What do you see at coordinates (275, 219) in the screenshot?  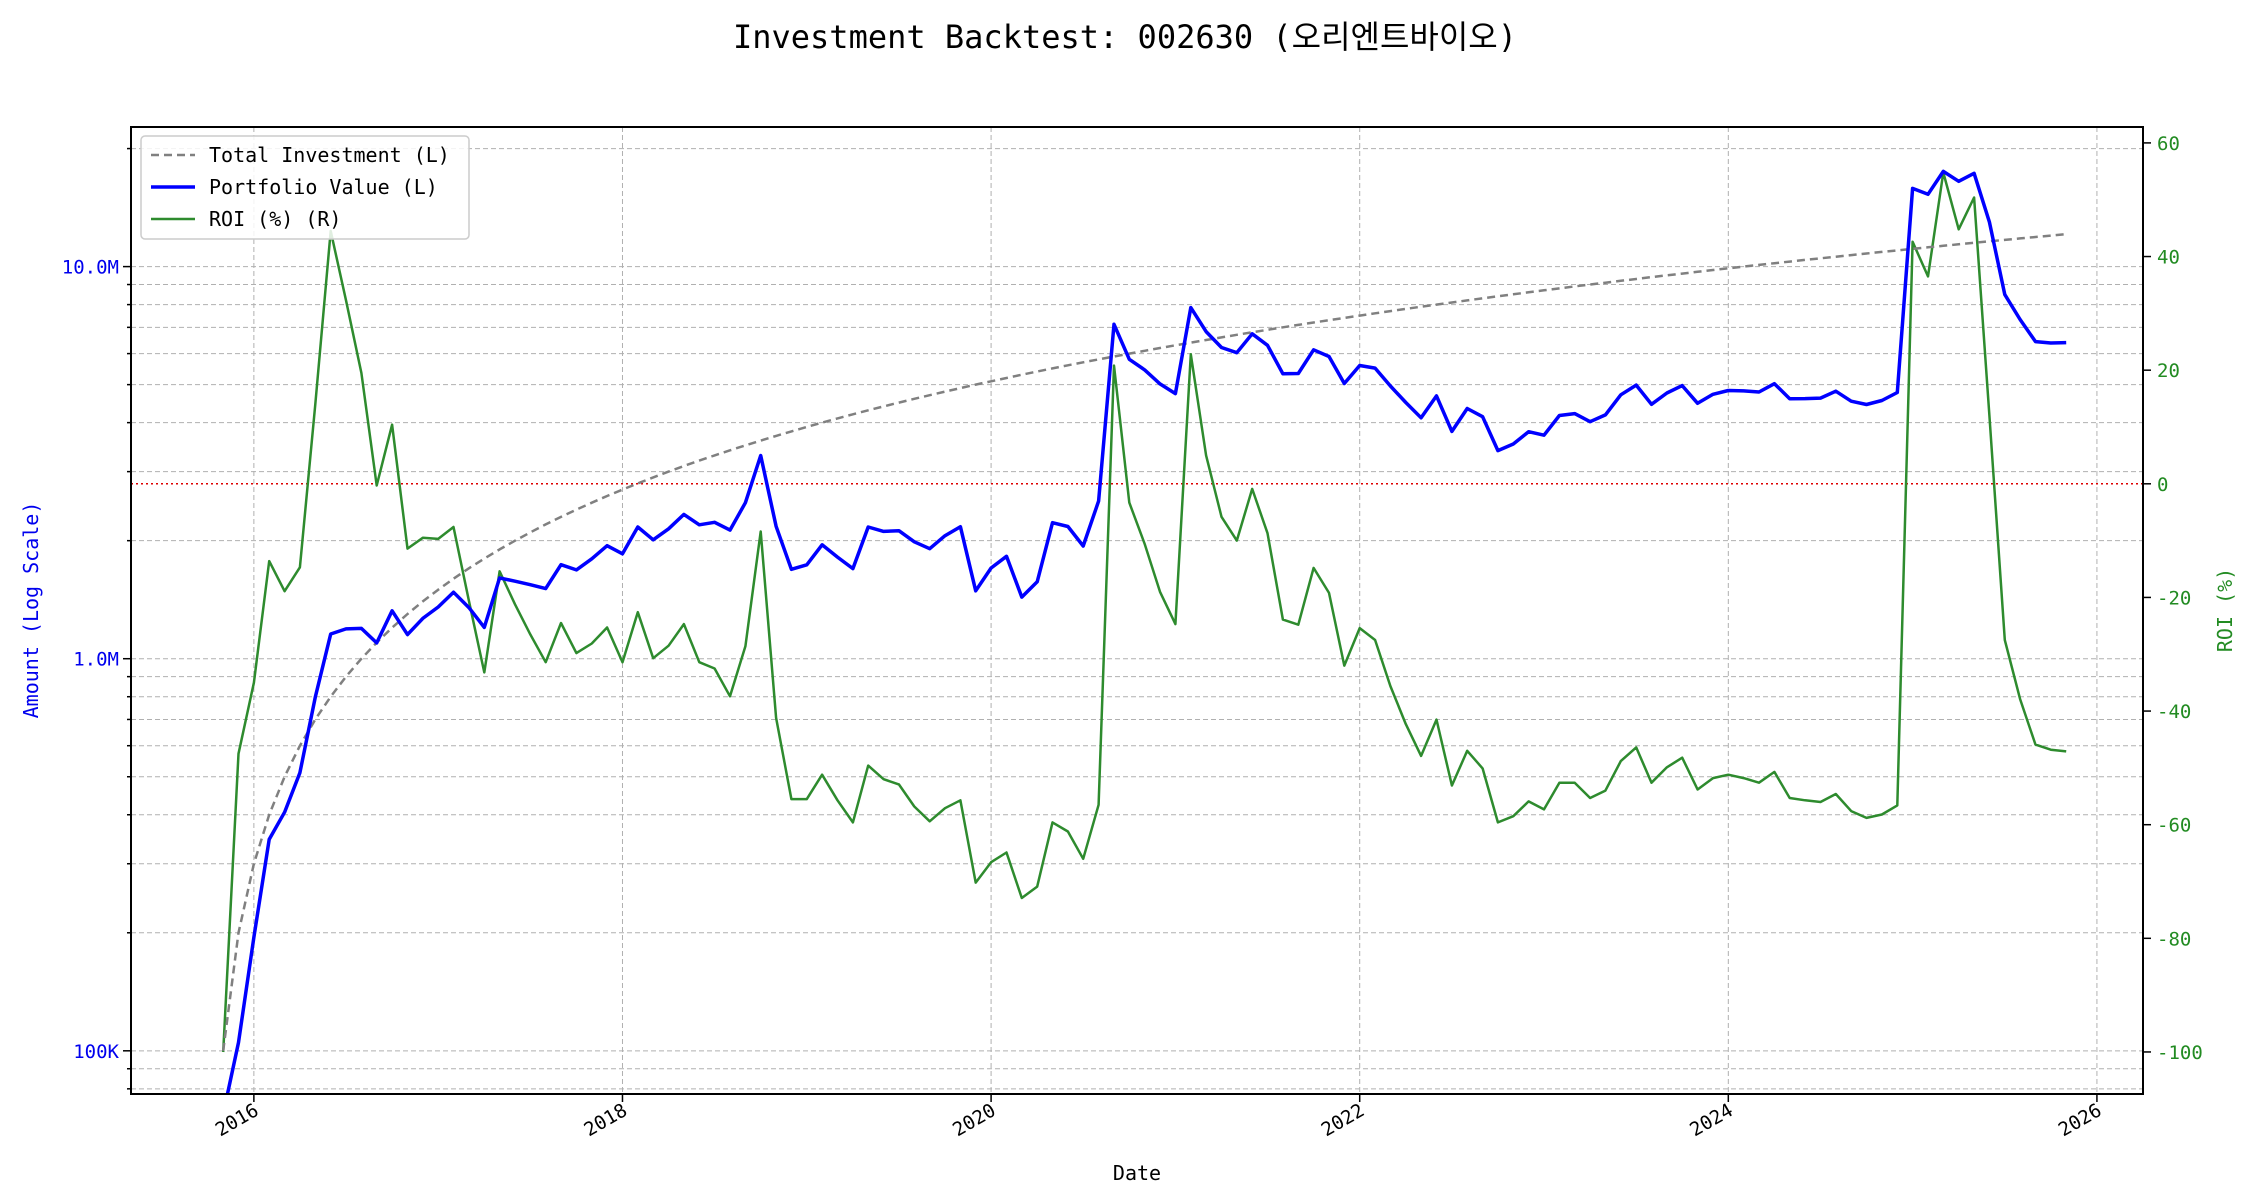 I see `legend-label-roi: ROI (%) (R)` at bounding box center [275, 219].